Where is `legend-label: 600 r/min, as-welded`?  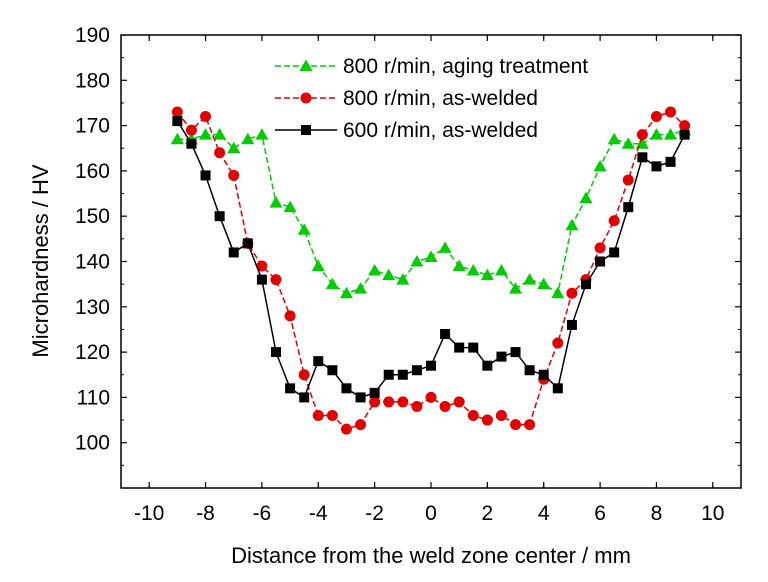
legend-label: 600 r/min, as-welded is located at coordinates (440, 130).